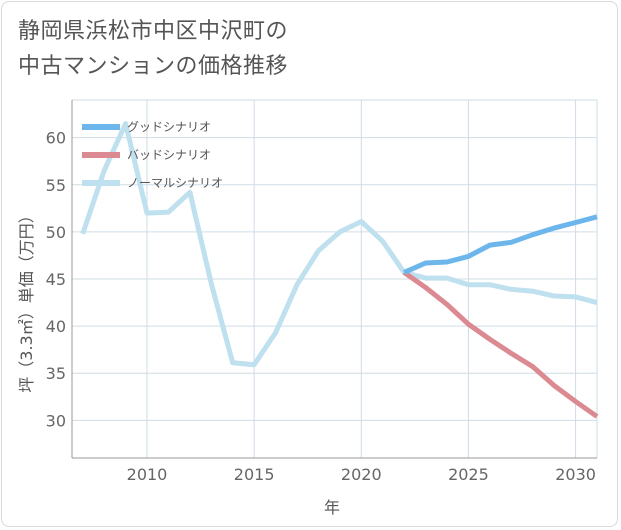 The width and height of the screenshot is (621, 530). I want to click on y-tick-label: 55, so click(56, 185).